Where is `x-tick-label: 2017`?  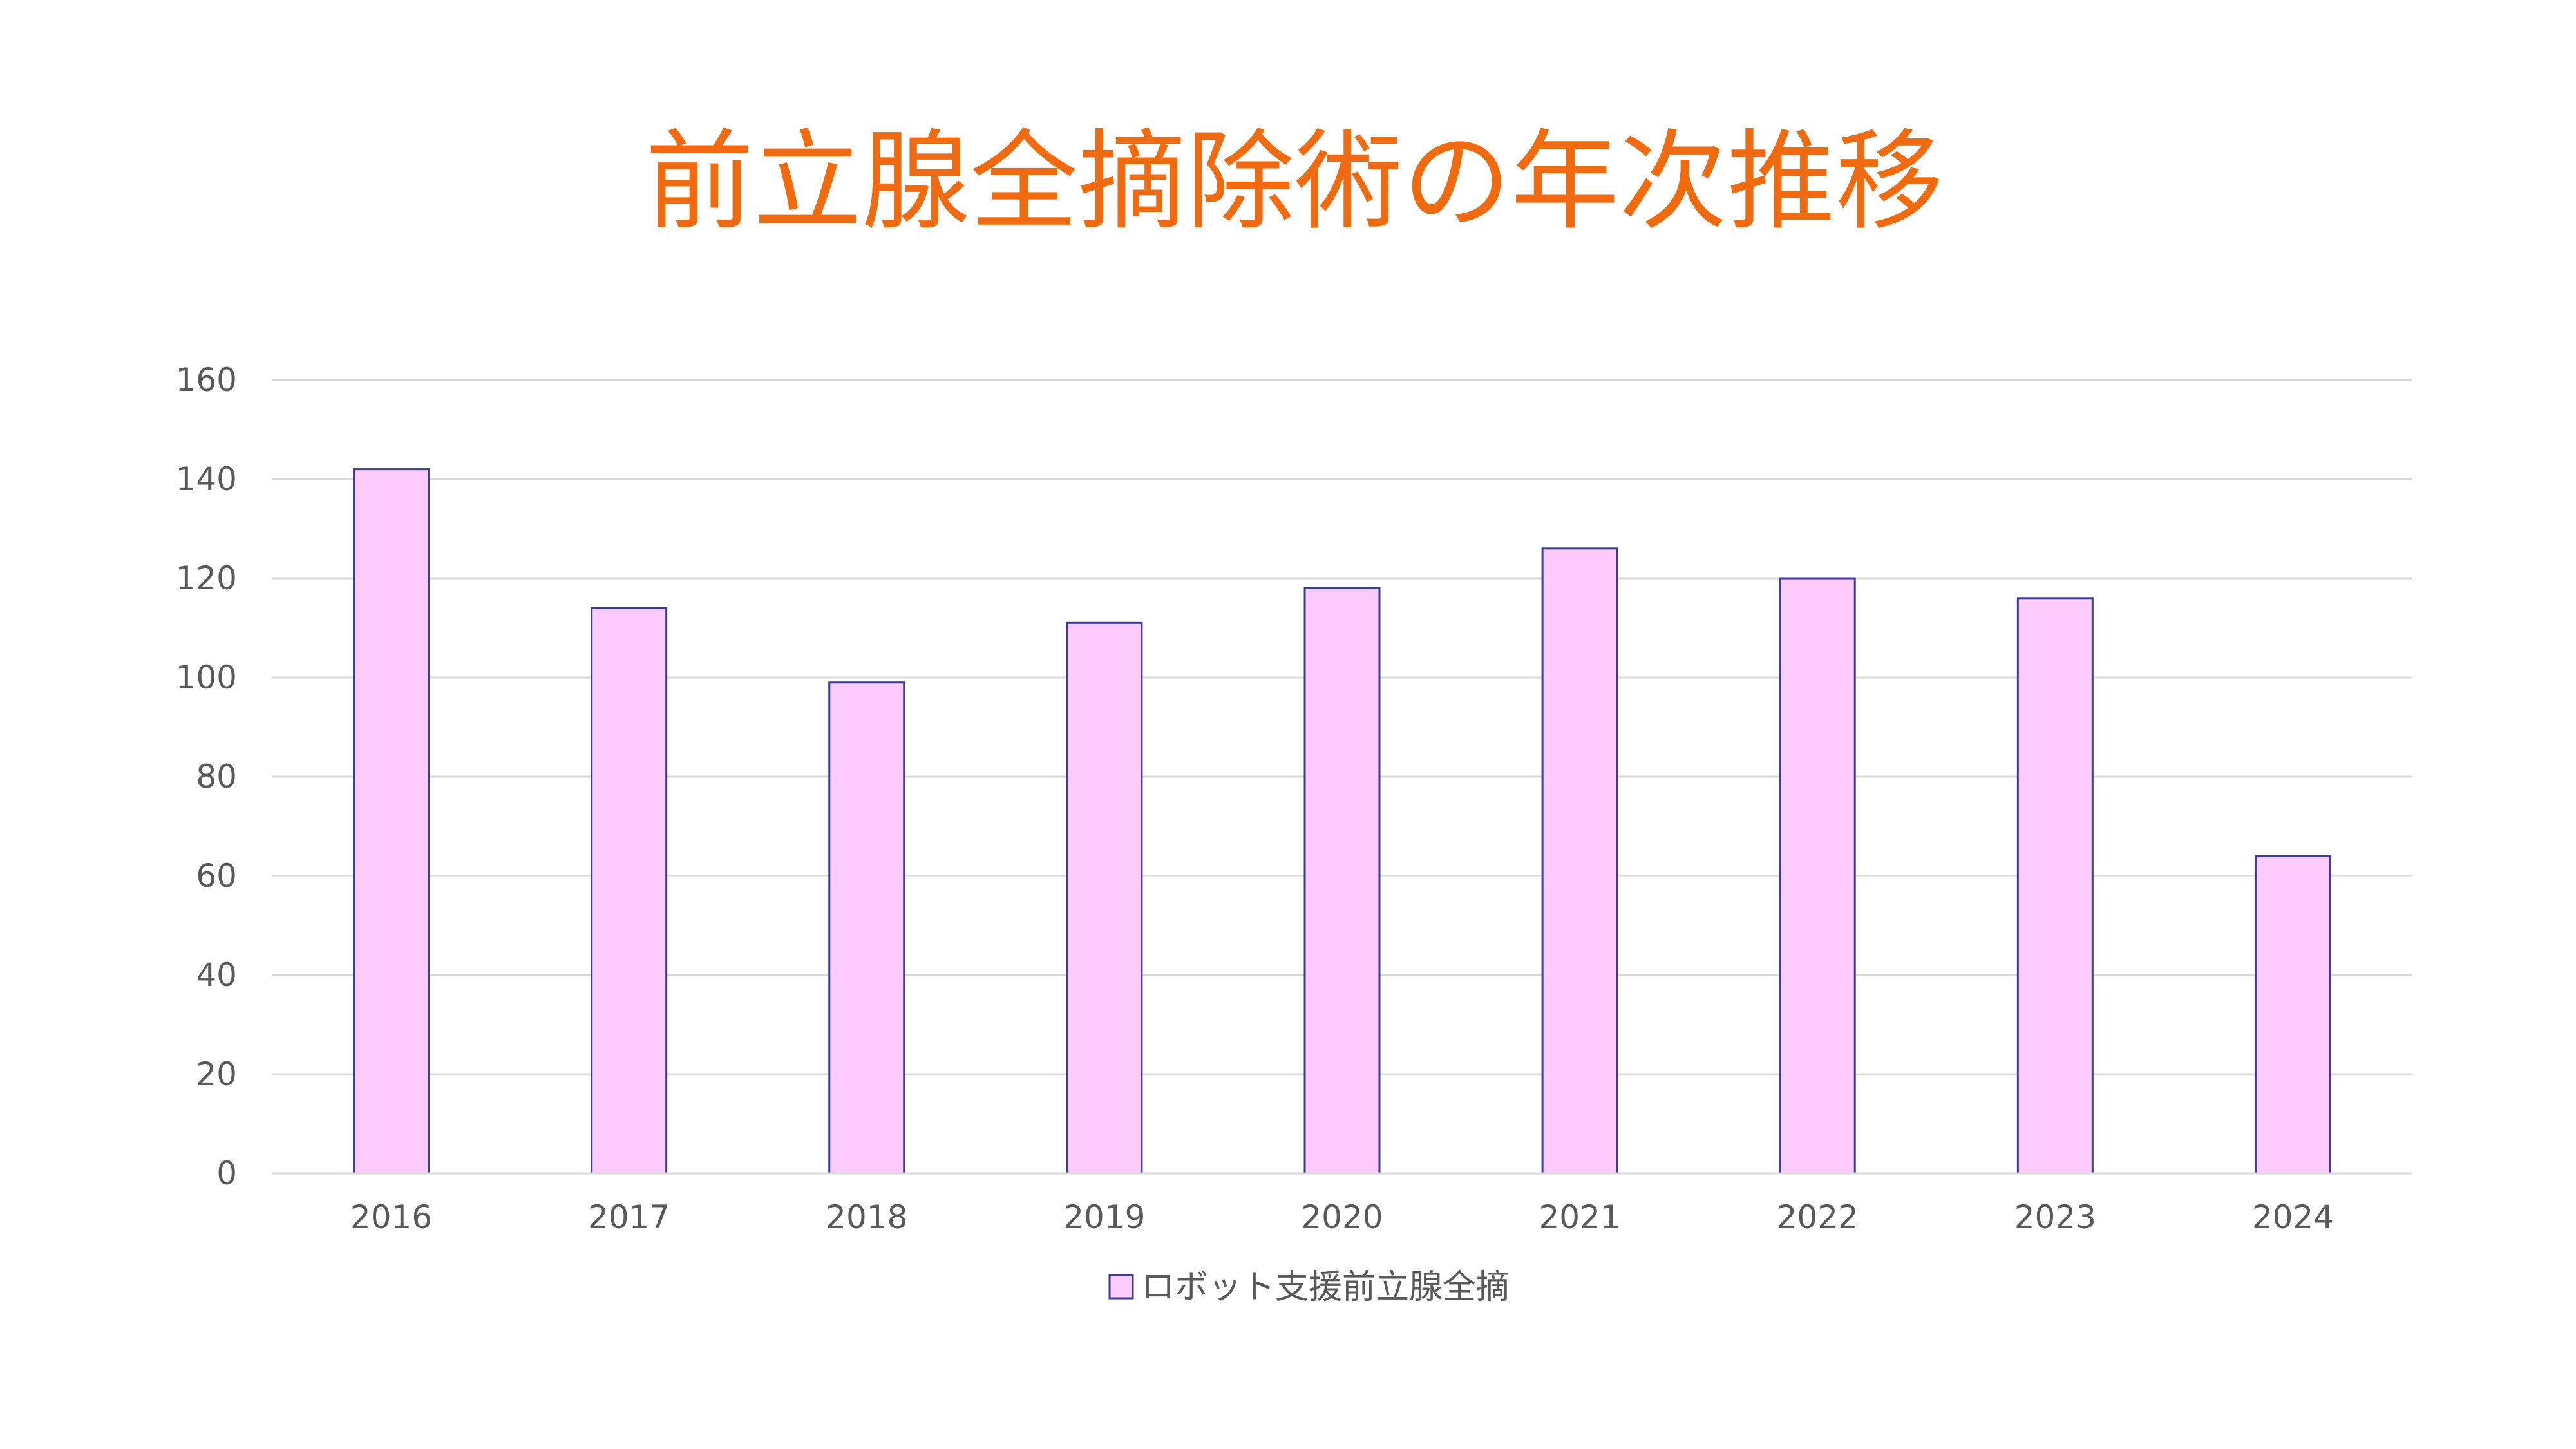 x-tick-label: 2017 is located at coordinates (629, 1217).